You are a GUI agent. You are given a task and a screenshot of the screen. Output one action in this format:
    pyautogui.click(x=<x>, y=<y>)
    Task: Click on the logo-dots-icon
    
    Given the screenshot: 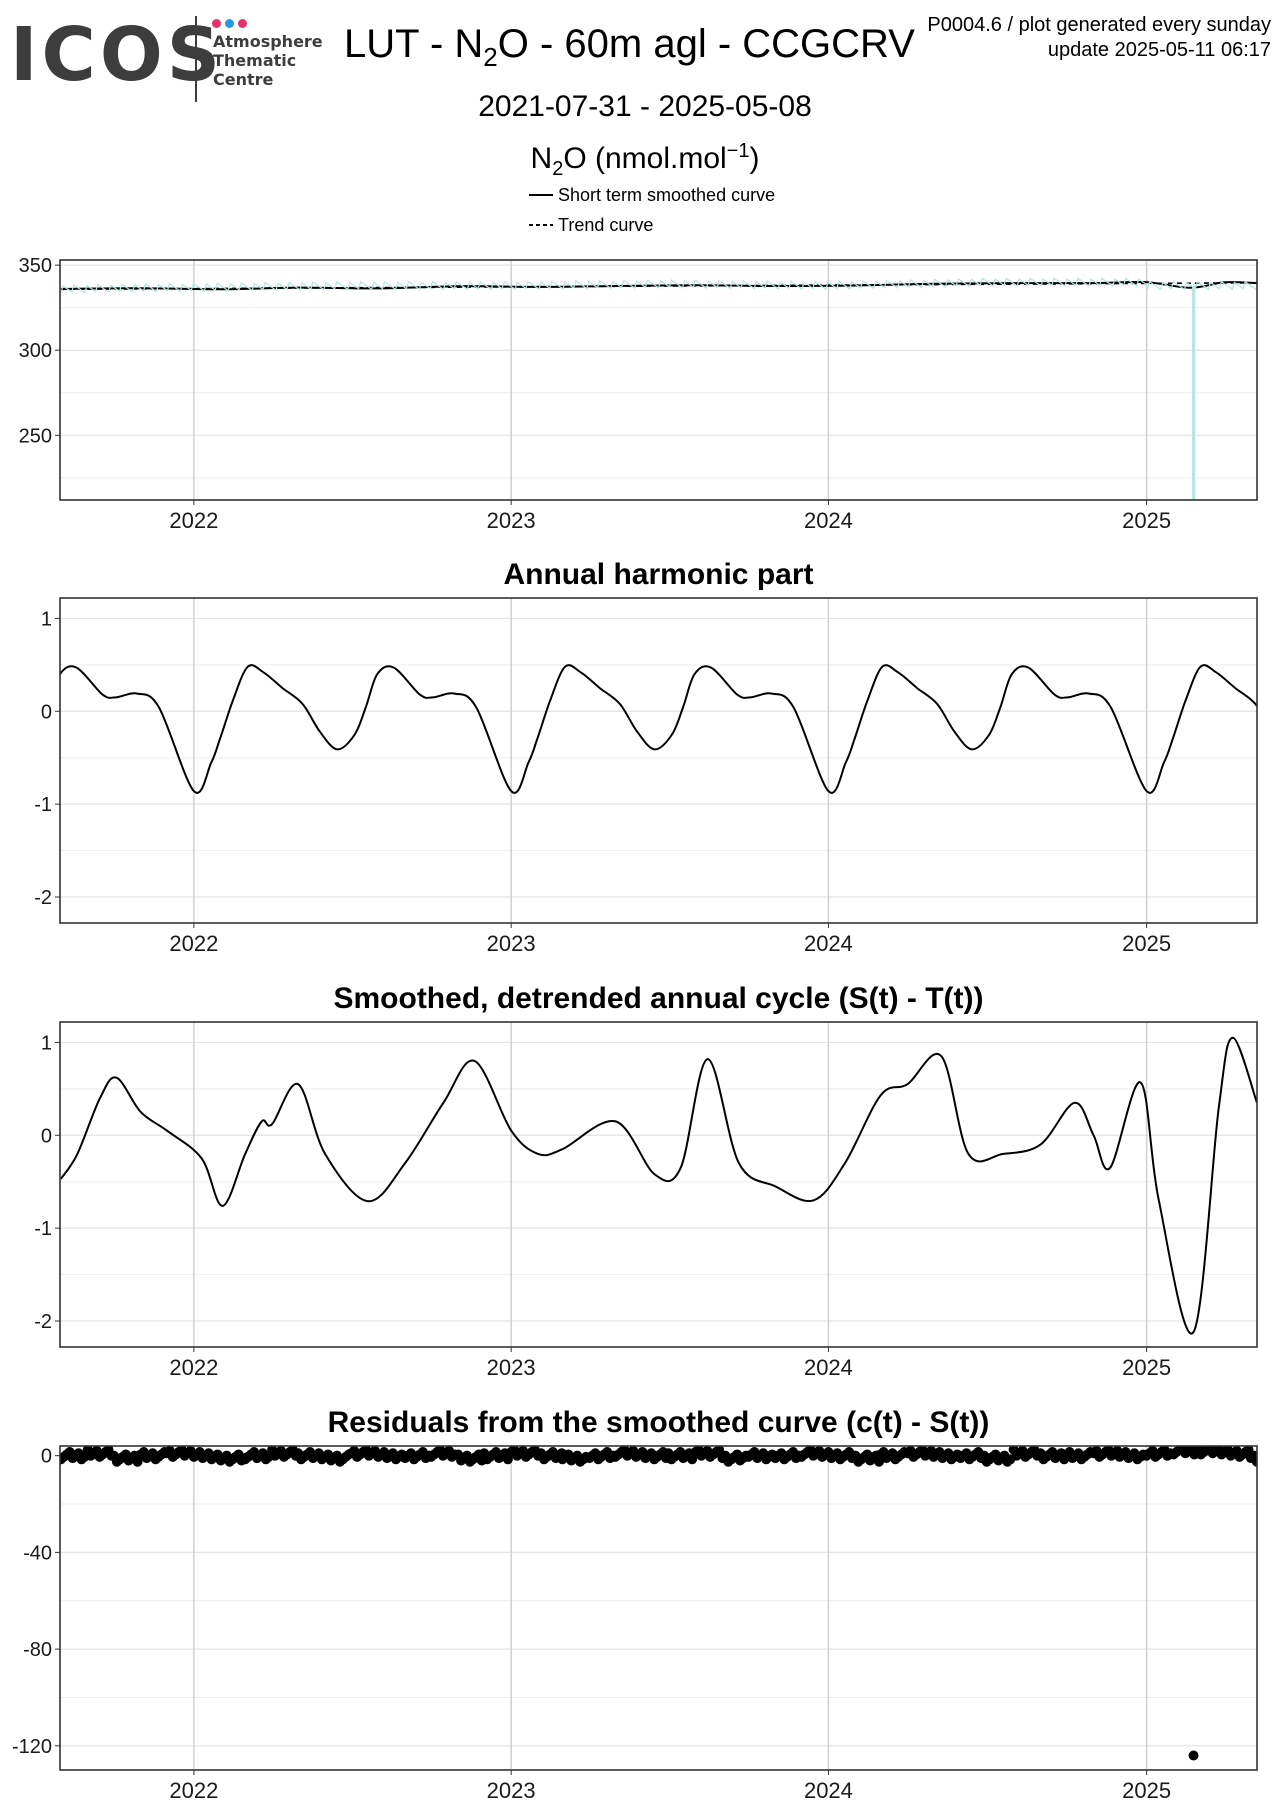 What is the action you would take?
    pyautogui.click(x=231, y=24)
    